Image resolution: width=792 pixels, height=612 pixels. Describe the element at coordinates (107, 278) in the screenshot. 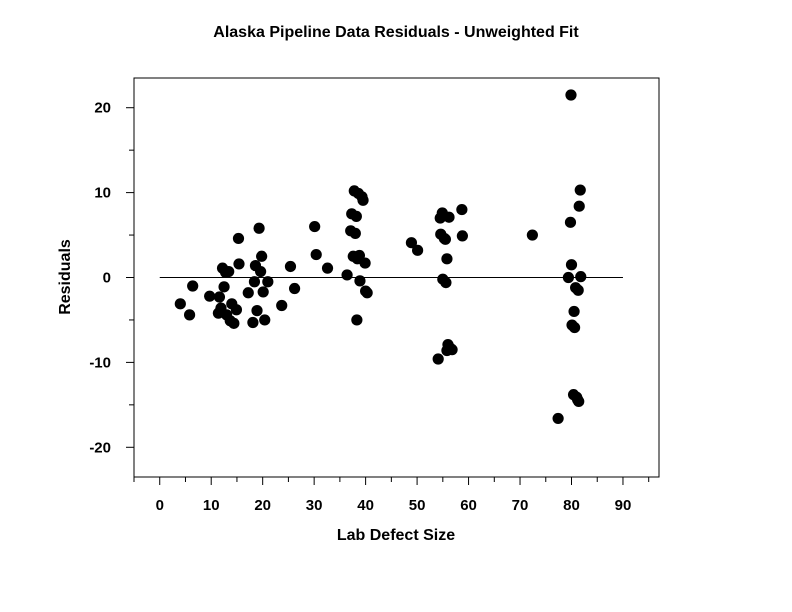

I see `y-tick-label: 0` at that location.